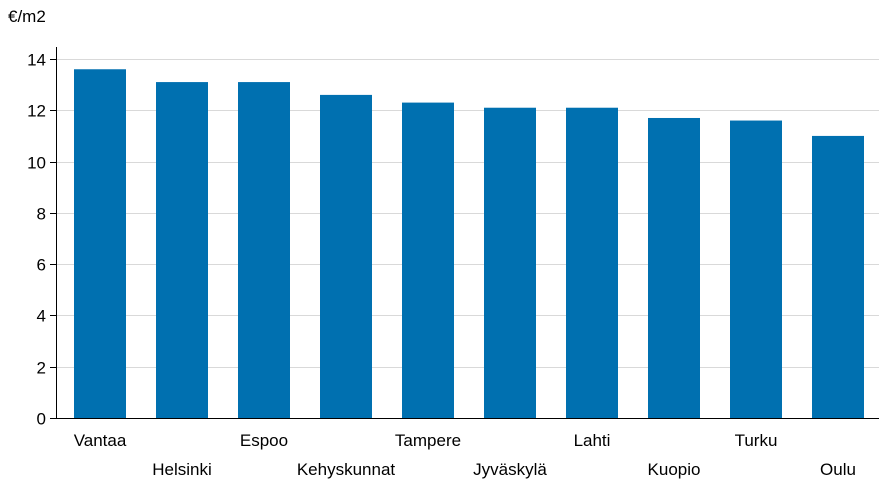 This screenshot has width=885, height=485. Describe the element at coordinates (838, 469) in the screenshot. I see `x-category-label: Oulu` at that location.